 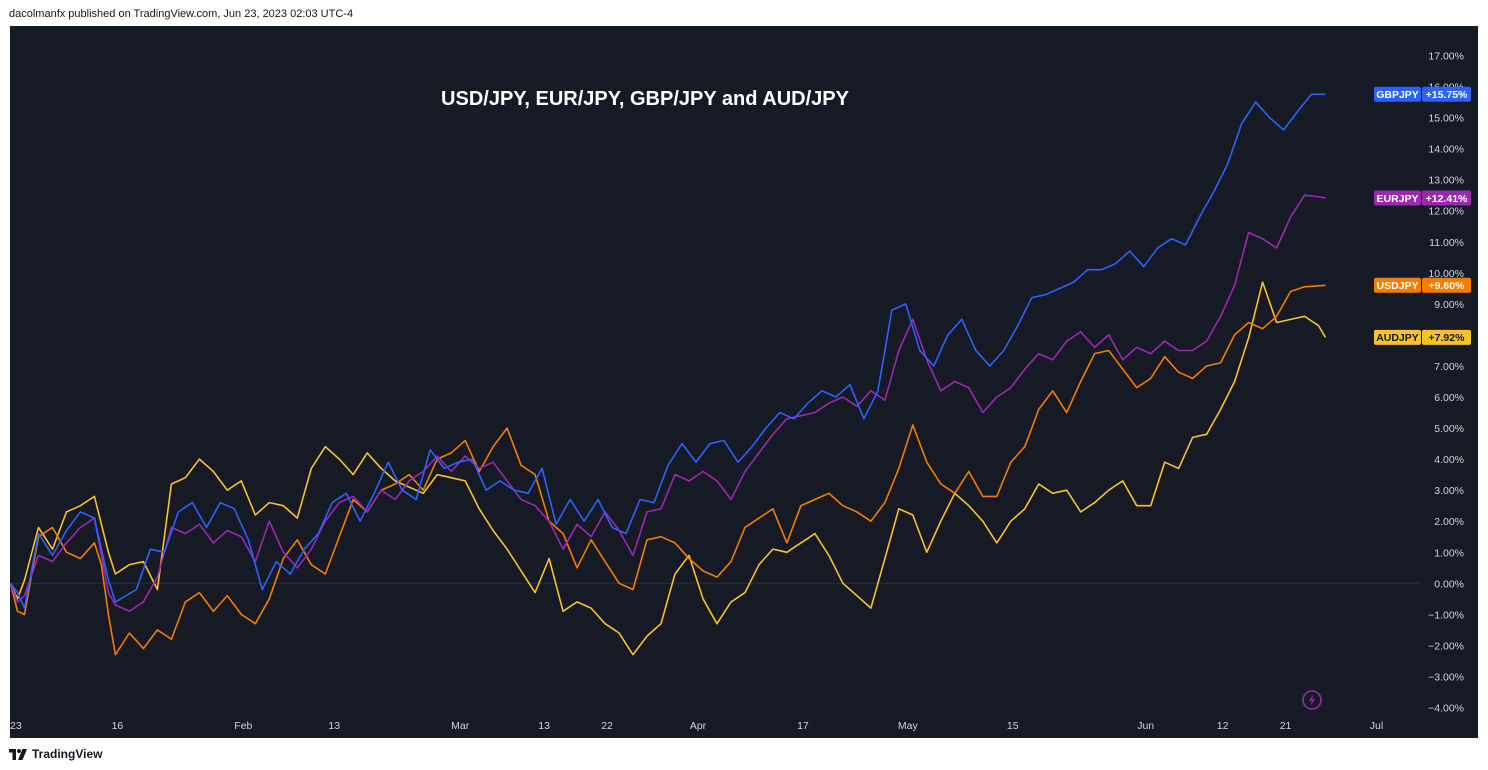 I want to click on badge-name: EURJPY, so click(x=1397, y=199).